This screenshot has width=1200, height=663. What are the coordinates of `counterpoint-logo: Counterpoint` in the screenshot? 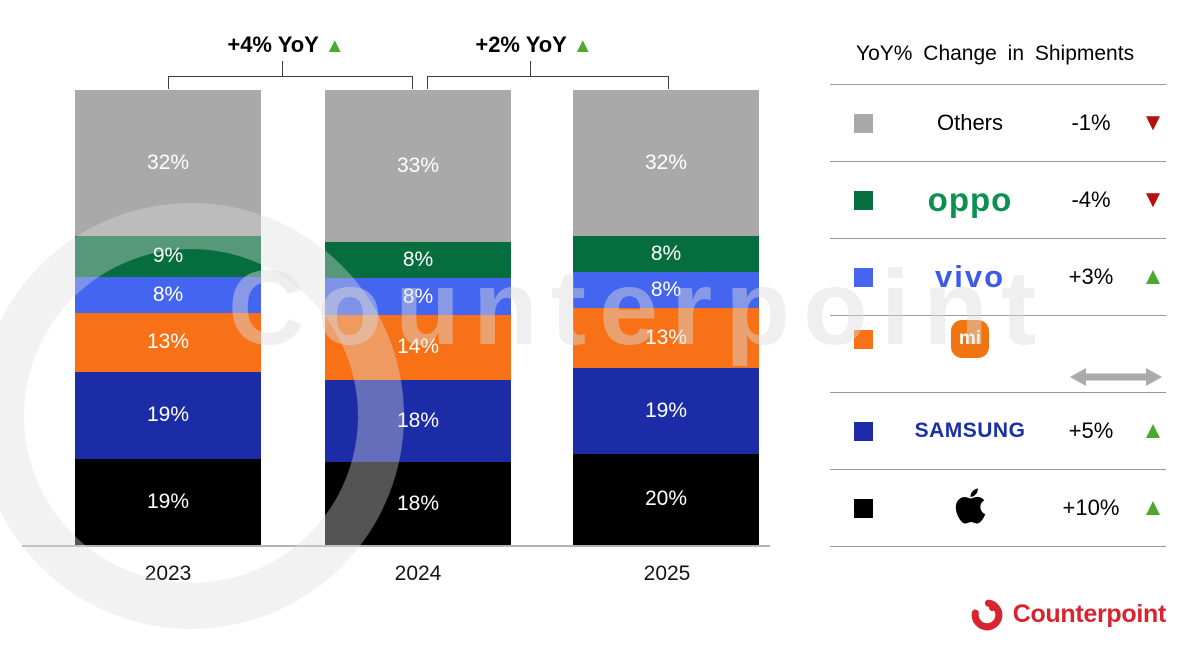 It's located at (1067, 614).